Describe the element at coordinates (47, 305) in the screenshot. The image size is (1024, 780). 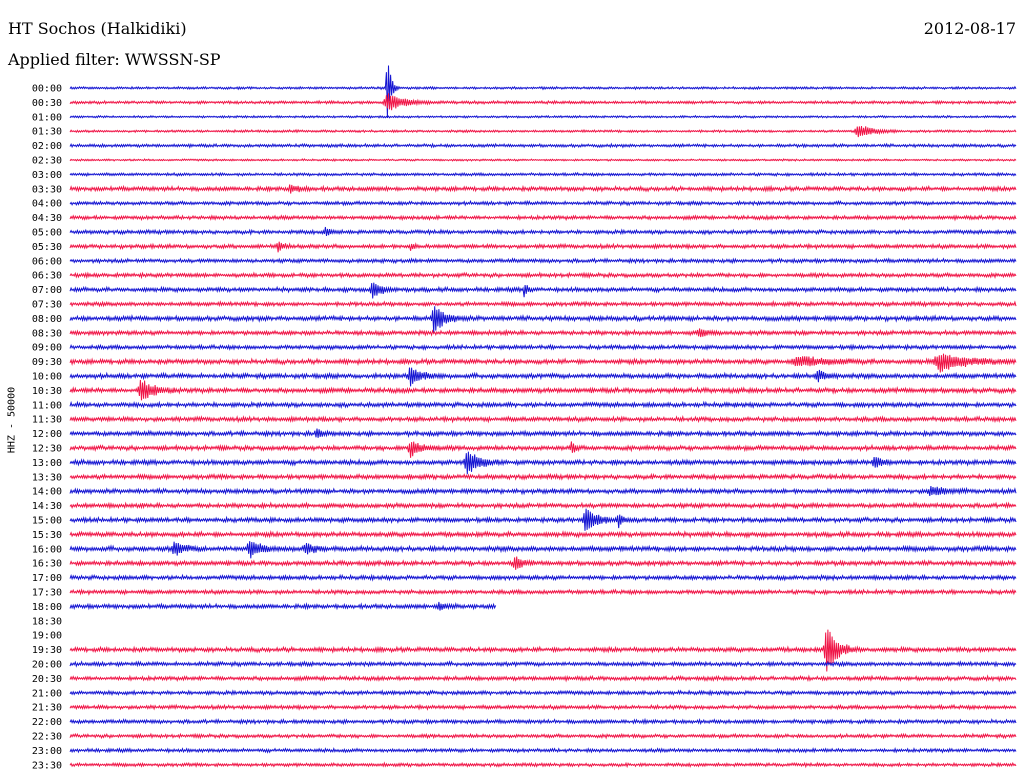
I see `row-label: 07:30` at that location.